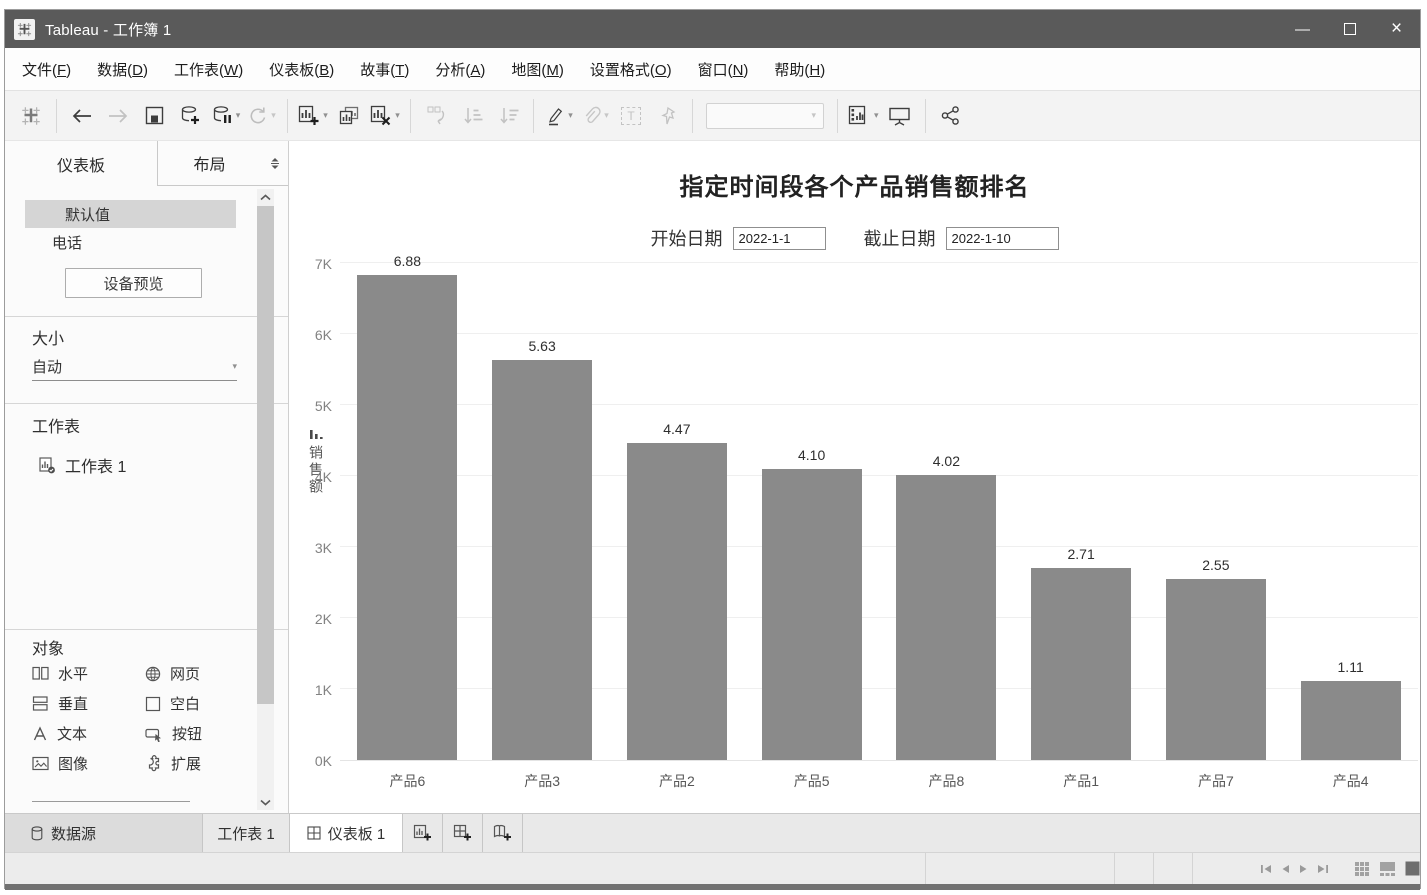 This screenshot has width=1427, height=895. What do you see at coordinates (209, 70) in the screenshot?
I see `menu-w: 工作表(W)` at bounding box center [209, 70].